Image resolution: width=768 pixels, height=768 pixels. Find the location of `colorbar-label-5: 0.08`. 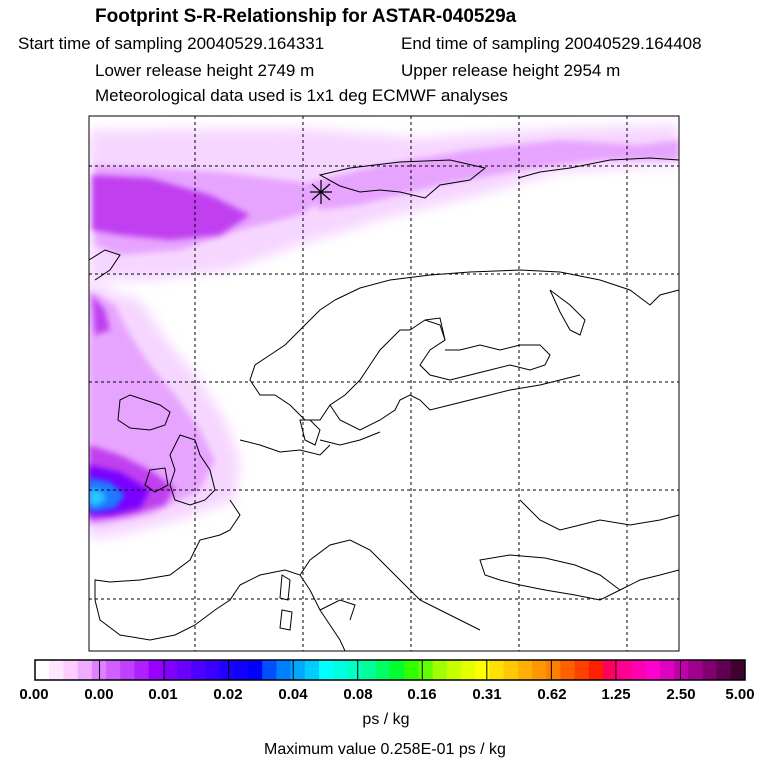

colorbar-label-5: 0.08 is located at coordinates (358, 694).